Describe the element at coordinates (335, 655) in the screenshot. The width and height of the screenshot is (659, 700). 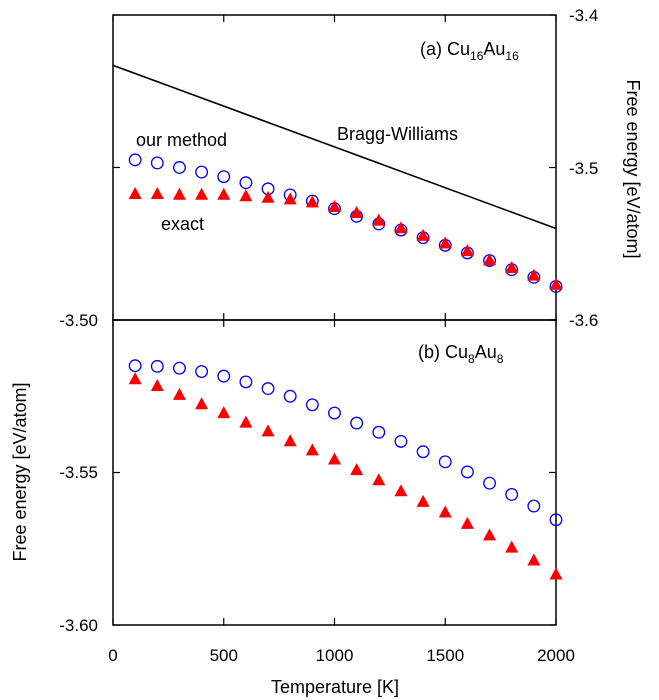
I see `x-tick-label: 1000` at that location.